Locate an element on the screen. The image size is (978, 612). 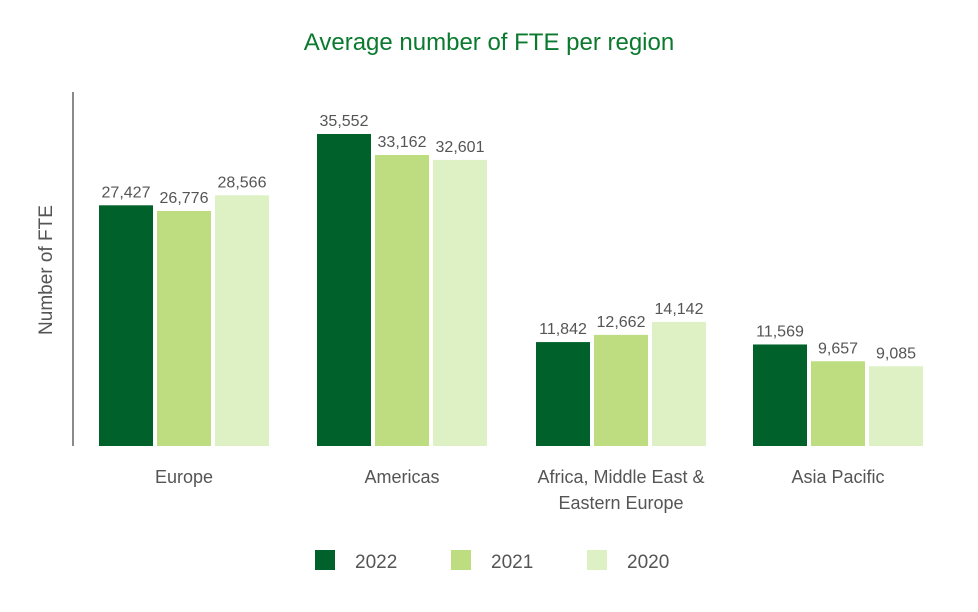
value-label-2020-2: 14,142 is located at coordinates (679, 309).